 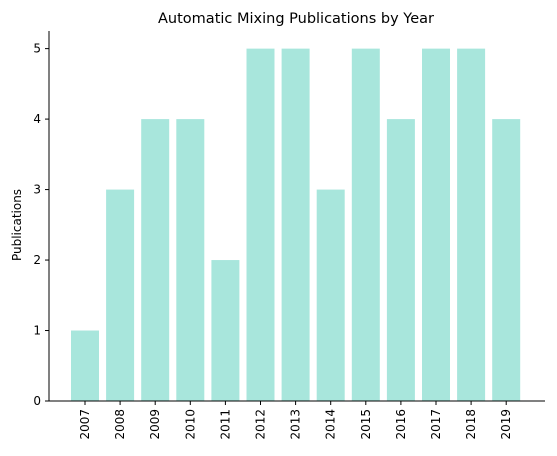 I want to click on x-tick-label-2016: 2016, so click(x=401, y=424).